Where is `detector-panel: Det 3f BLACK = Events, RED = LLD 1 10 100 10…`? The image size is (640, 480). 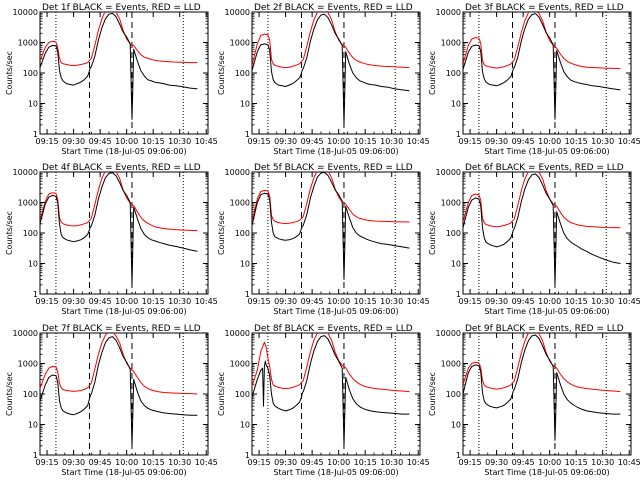
detector-panel: Det 3f BLACK = Events, RED = LLD 1 10 100 10… is located at coordinates (534, 79).